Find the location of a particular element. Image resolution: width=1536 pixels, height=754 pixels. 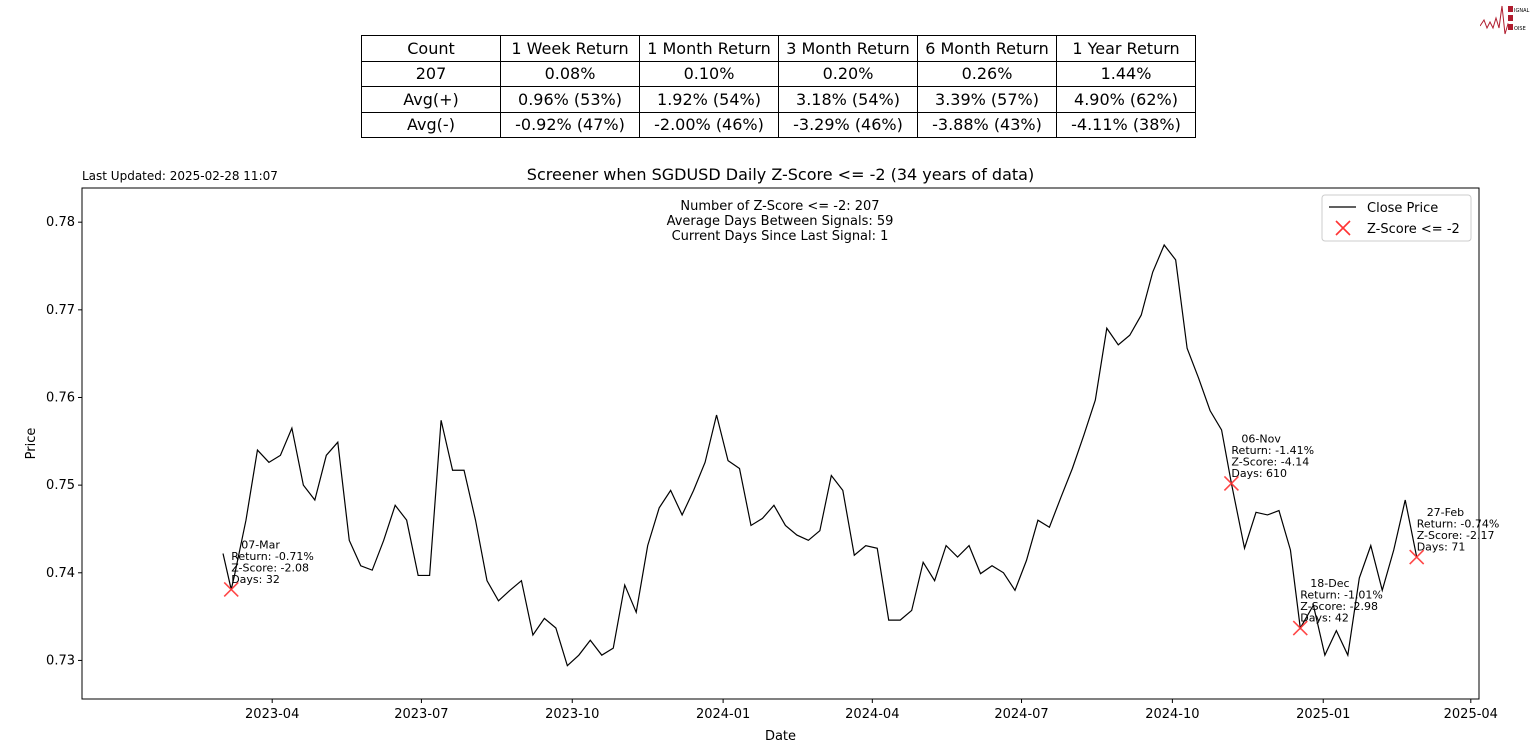

table-cell: 3.18% (54%) is located at coordinates (848, 99).